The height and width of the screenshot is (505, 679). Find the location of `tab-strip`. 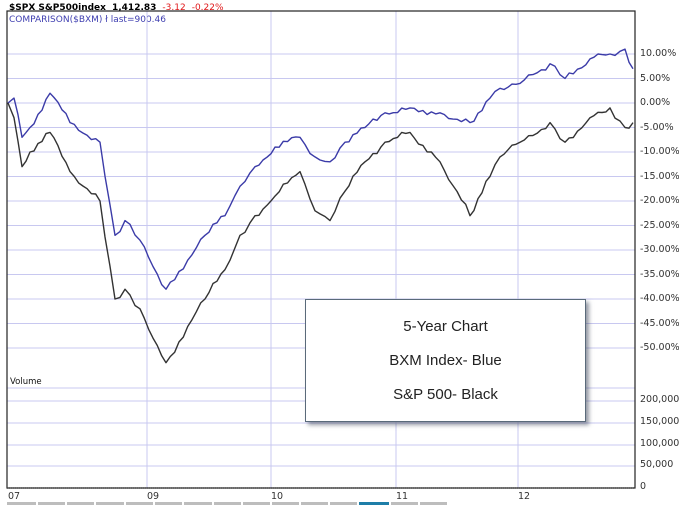

tab-strip is located at coordinates (339, 503).